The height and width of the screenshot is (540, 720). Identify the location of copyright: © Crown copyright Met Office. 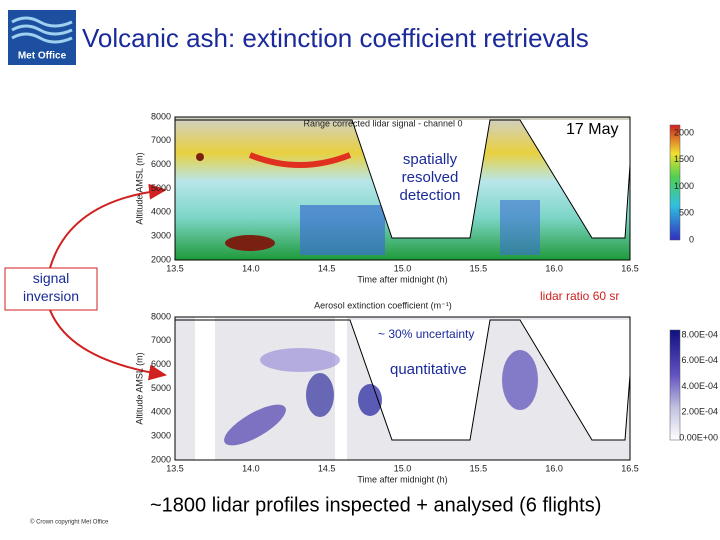
(69, 522).